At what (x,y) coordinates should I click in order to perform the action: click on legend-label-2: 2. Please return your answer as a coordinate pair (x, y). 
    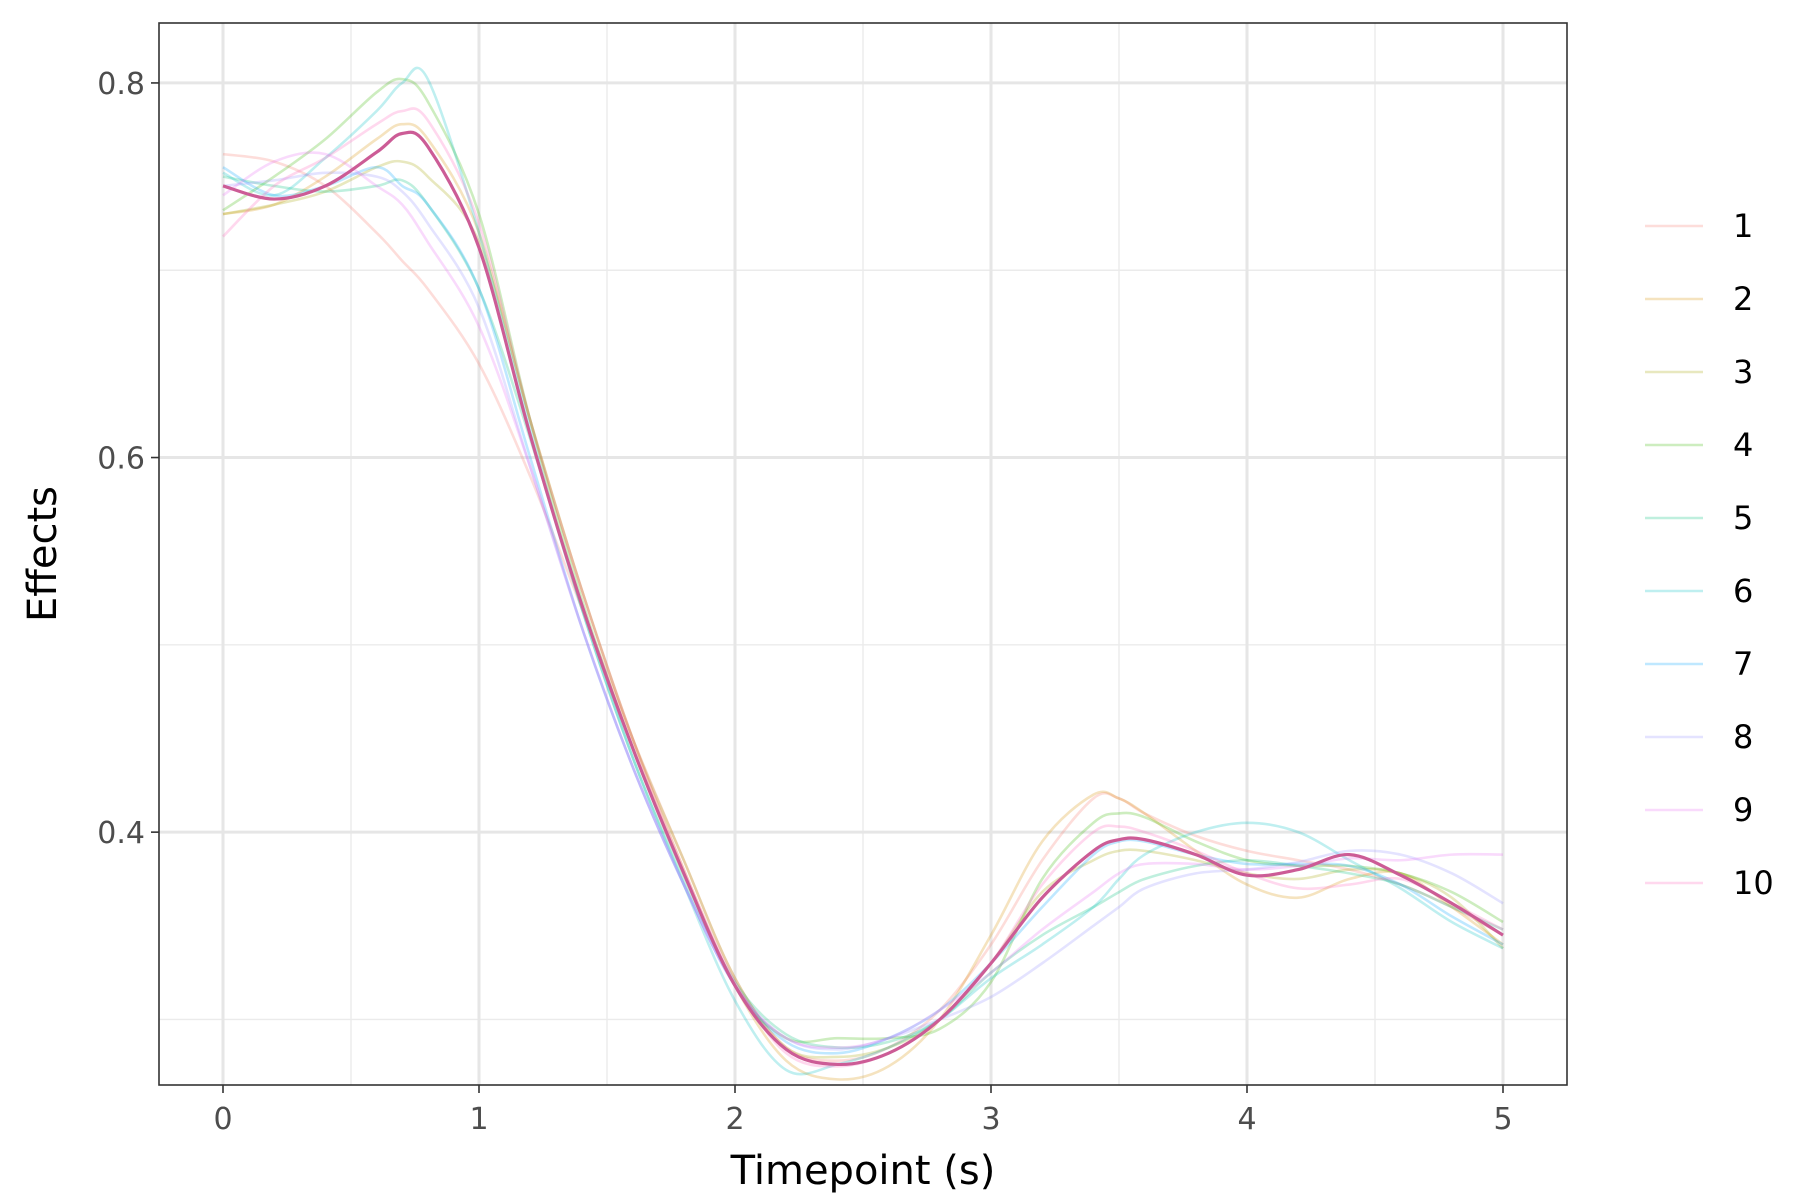
    Looking at the image, I should click on (1743, 299).